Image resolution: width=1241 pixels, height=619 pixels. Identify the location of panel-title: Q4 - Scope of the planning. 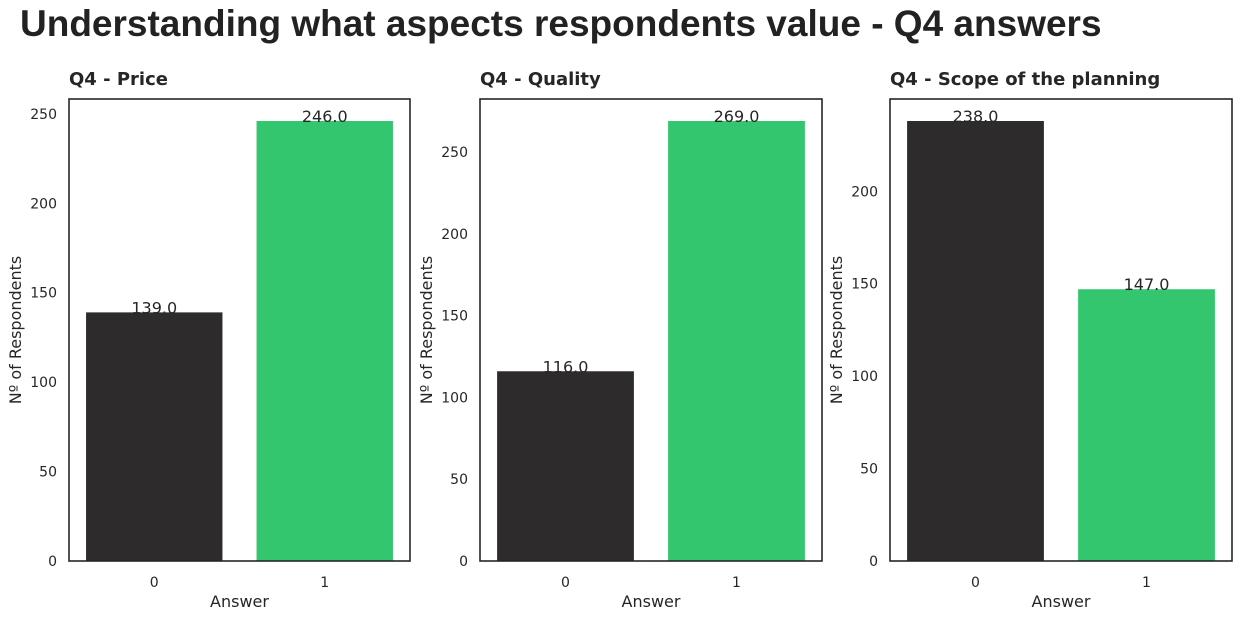
(1025, 79).